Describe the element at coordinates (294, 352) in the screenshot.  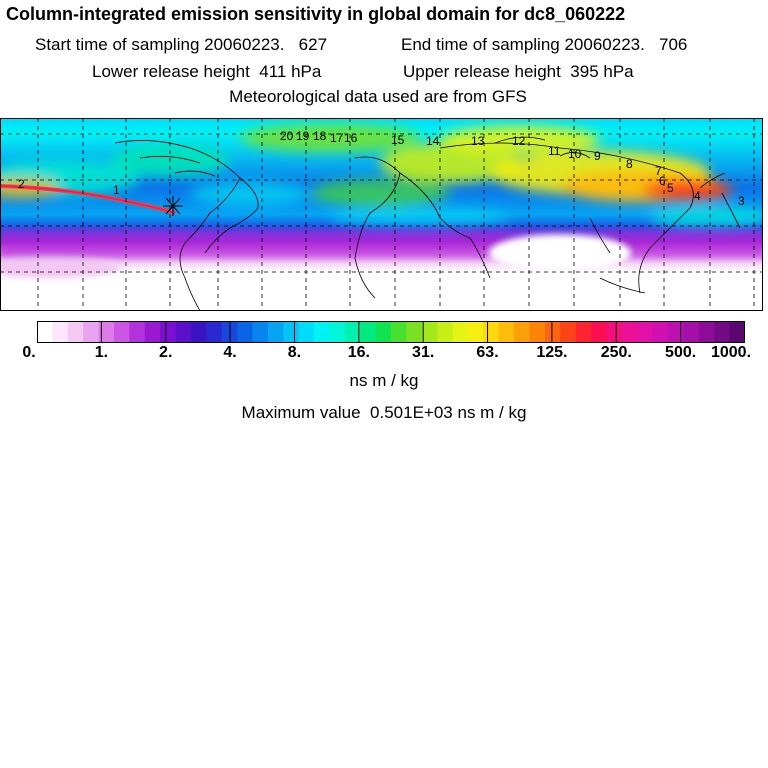
I see `colorbar-tick-label: 8.` at that location.